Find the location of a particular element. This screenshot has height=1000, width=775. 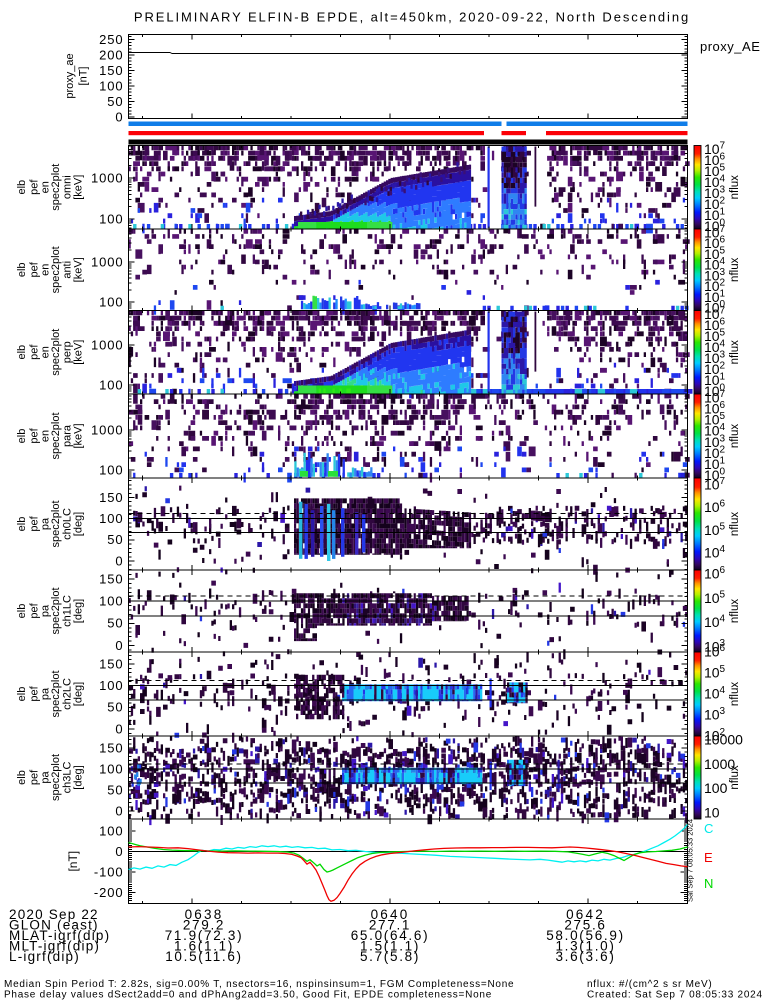

svg-text: 275.6 is located at coordinates (585, 925).